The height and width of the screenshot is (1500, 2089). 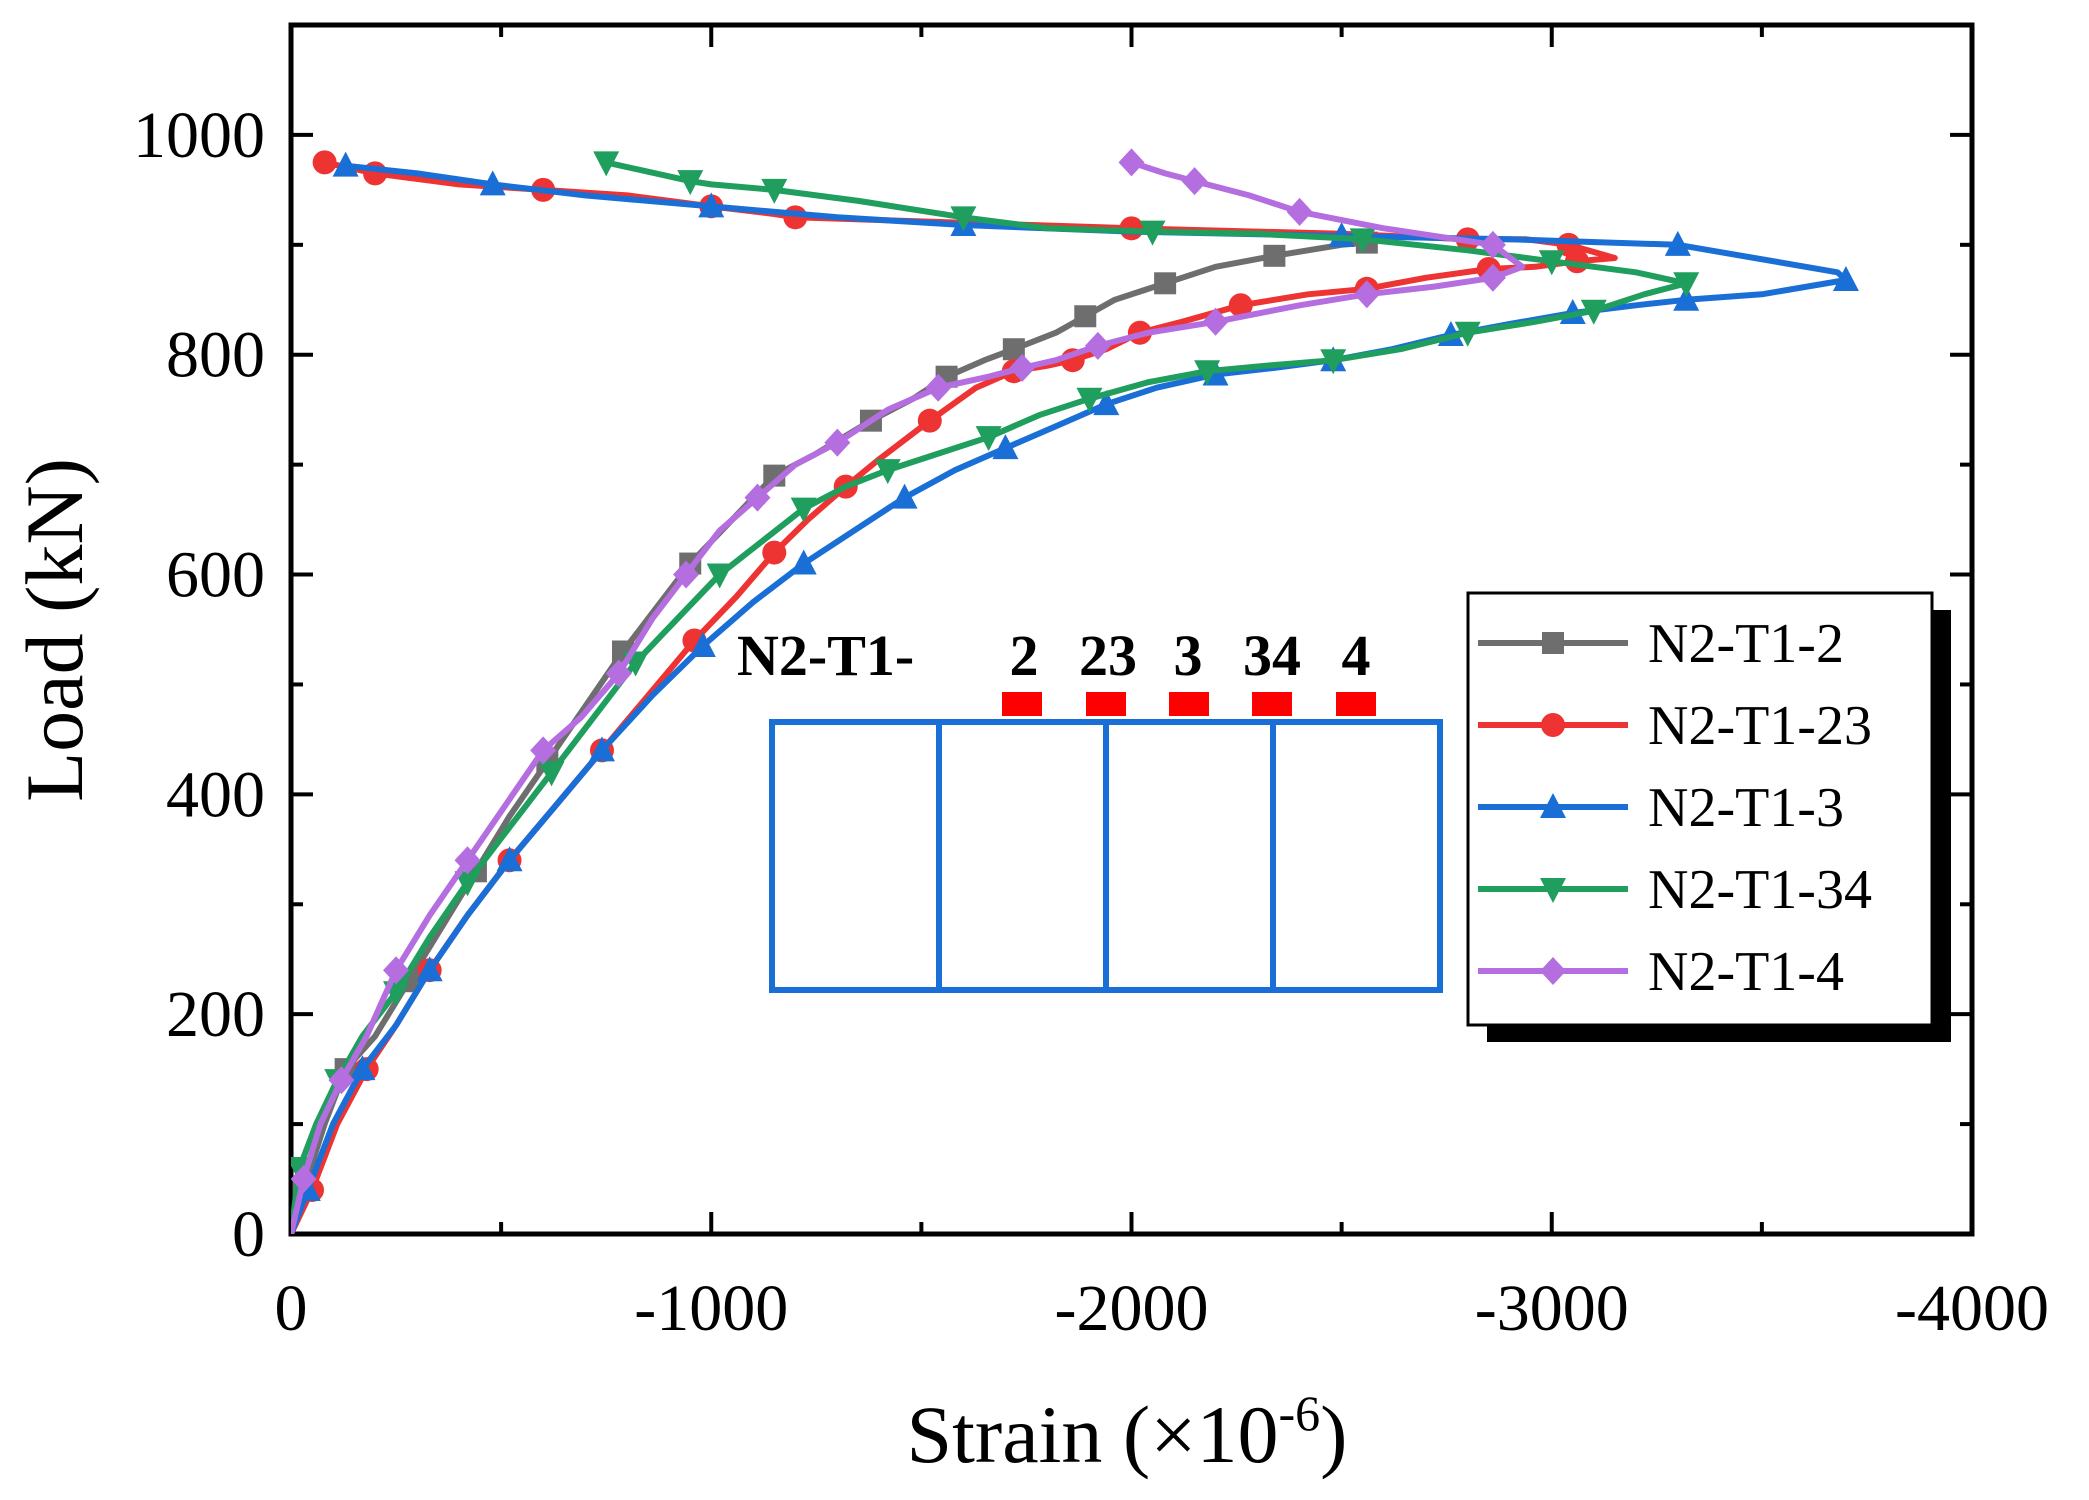 I want to click on inset-gauge-label-23: 23, so click(x=1108, y=655).